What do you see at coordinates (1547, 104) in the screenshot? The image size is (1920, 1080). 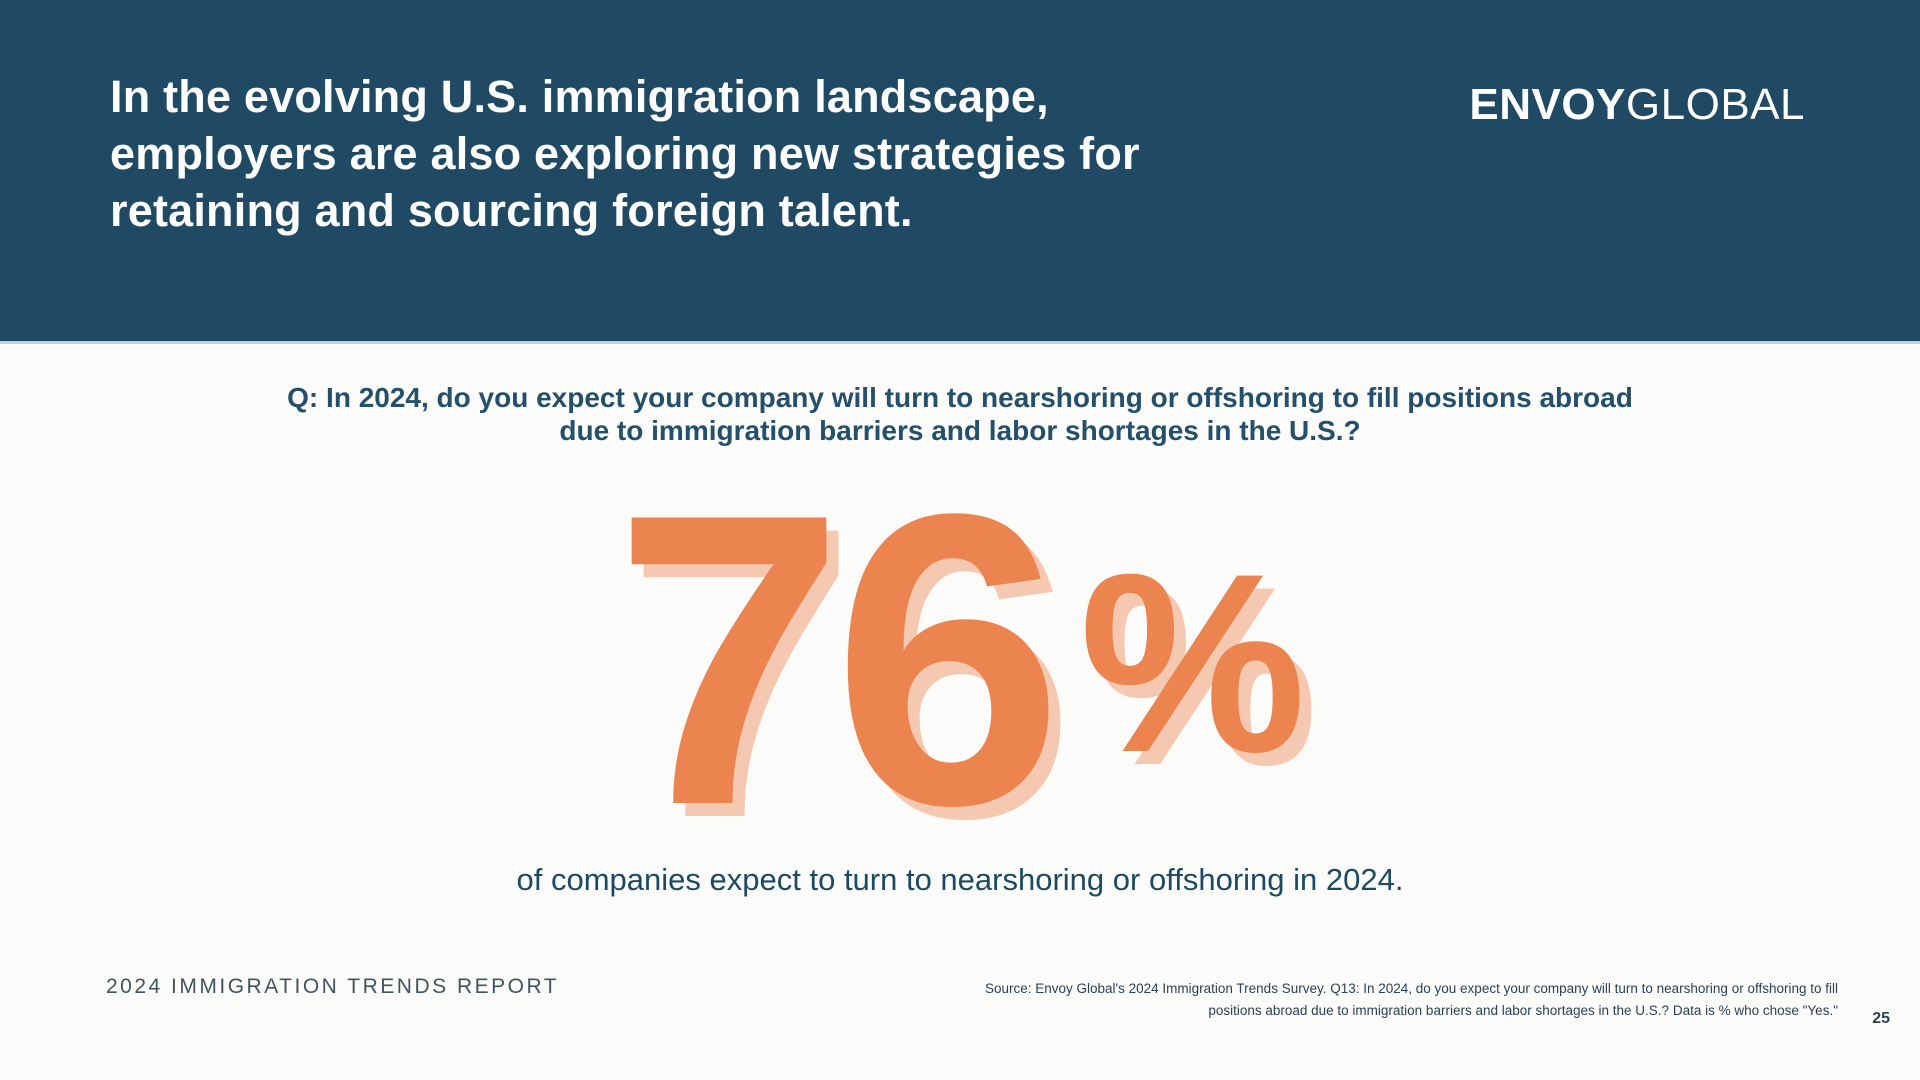 I see `logo-envoy-text: ENVOY` at bounding box center [1547, 104].